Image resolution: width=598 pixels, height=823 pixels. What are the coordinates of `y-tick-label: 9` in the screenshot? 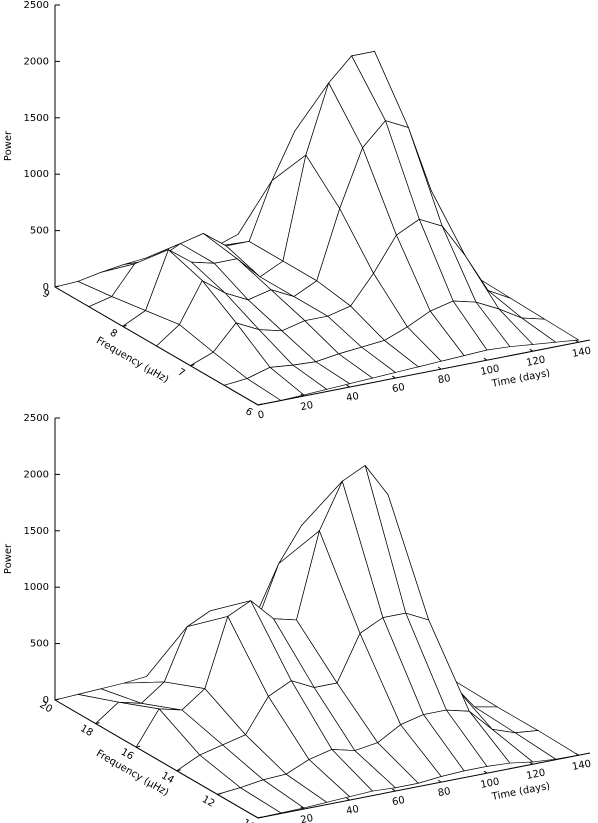 It's located at (45, 294).